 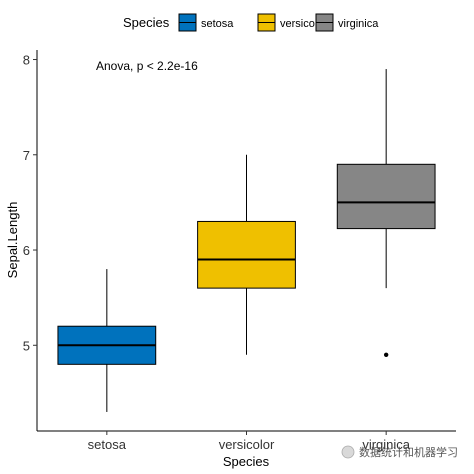 I want to click on watermark: 数据统计和机器学习, so click(x=399, y=452).